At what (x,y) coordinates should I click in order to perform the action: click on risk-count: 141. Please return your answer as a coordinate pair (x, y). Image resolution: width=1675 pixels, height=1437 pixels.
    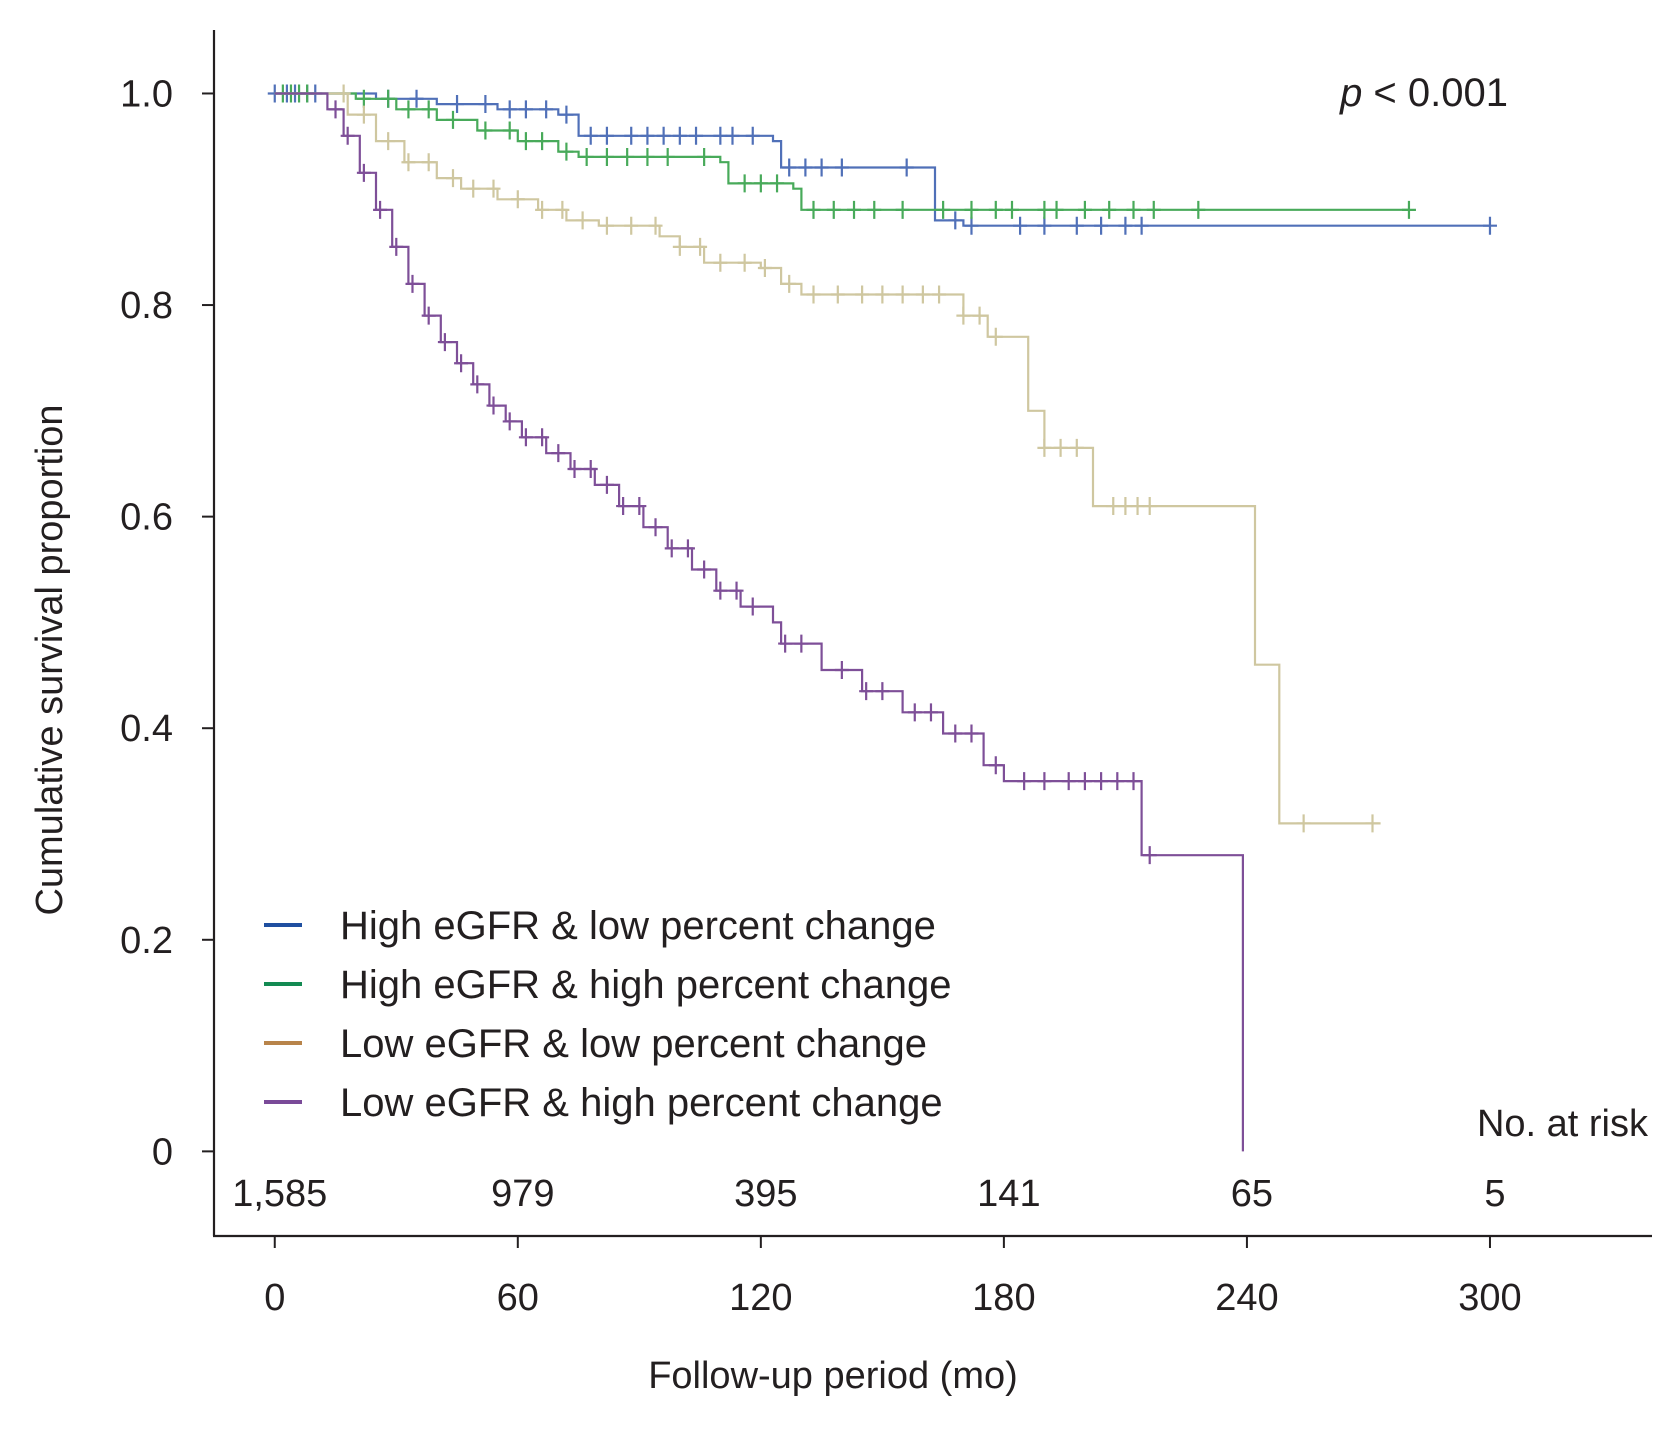
    Looking at the image, I should click on (1008, 1194).